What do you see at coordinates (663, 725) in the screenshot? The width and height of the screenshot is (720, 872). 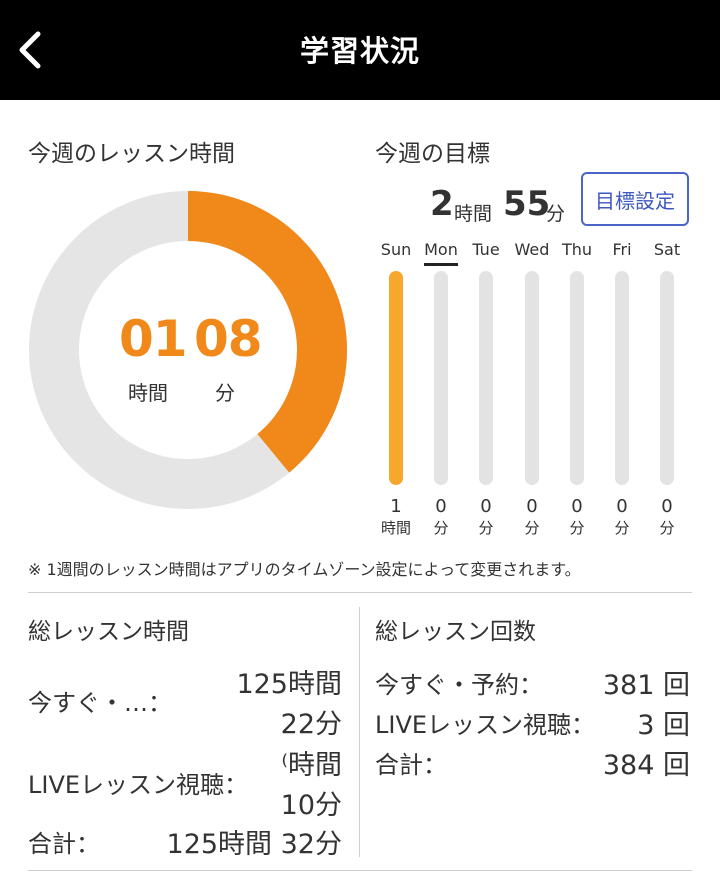 I see `total-count-live-value: 3 回` at bounding box center [663, 725].